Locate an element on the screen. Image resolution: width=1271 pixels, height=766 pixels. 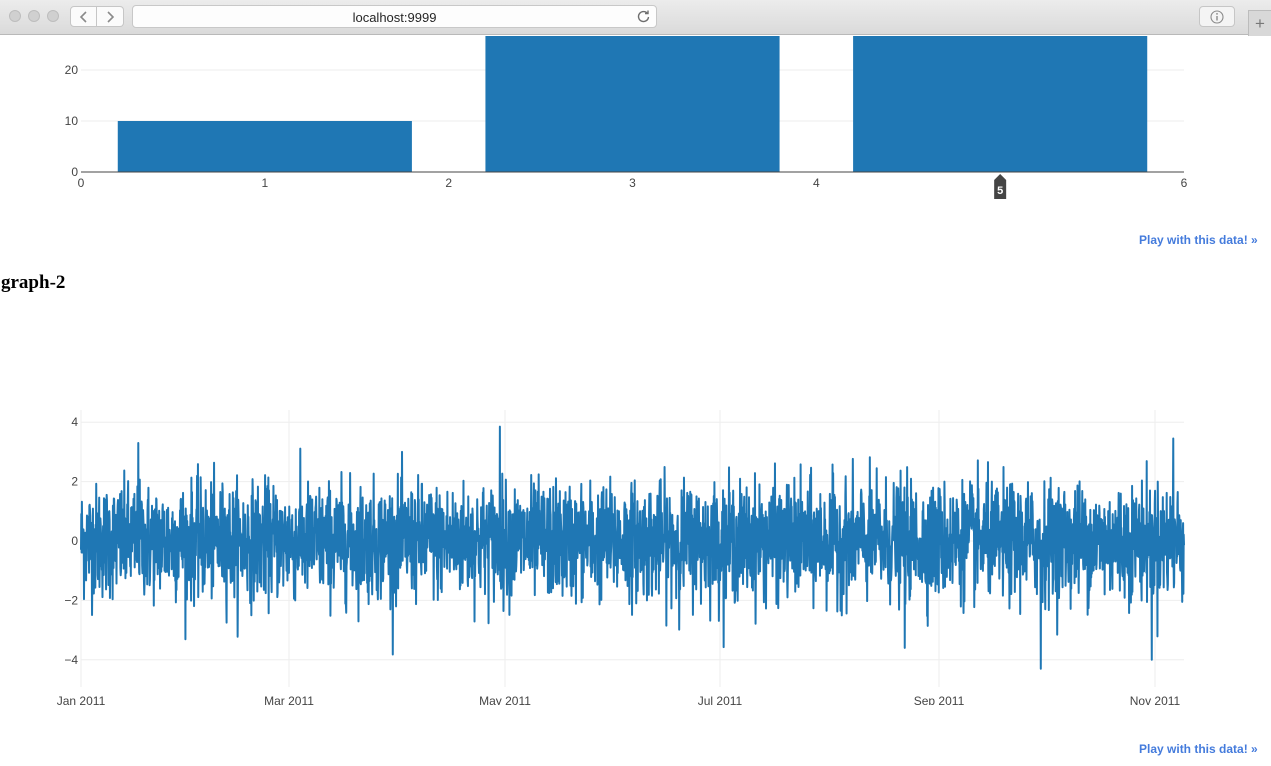
play-with-data-link-2: Play with this data! » is located at coordinates (1198, 749).